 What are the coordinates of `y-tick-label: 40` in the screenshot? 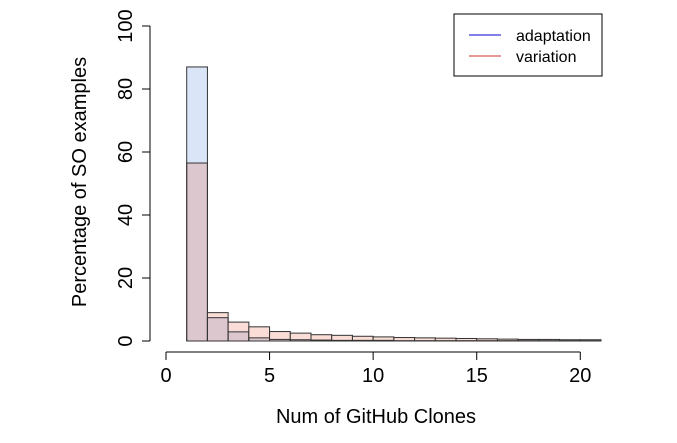 It's located at (126, 215).